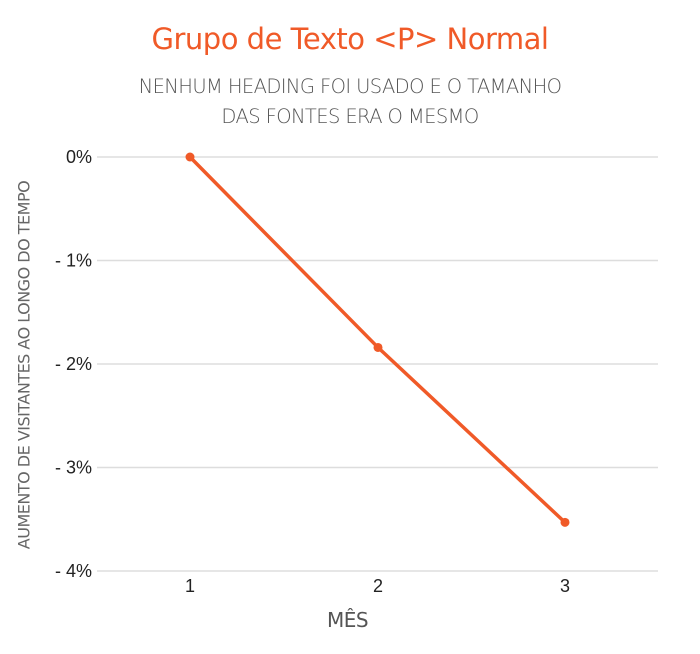  I want to click on chart-title: Grupo de Texto <P> Normal, so click(350, 39).